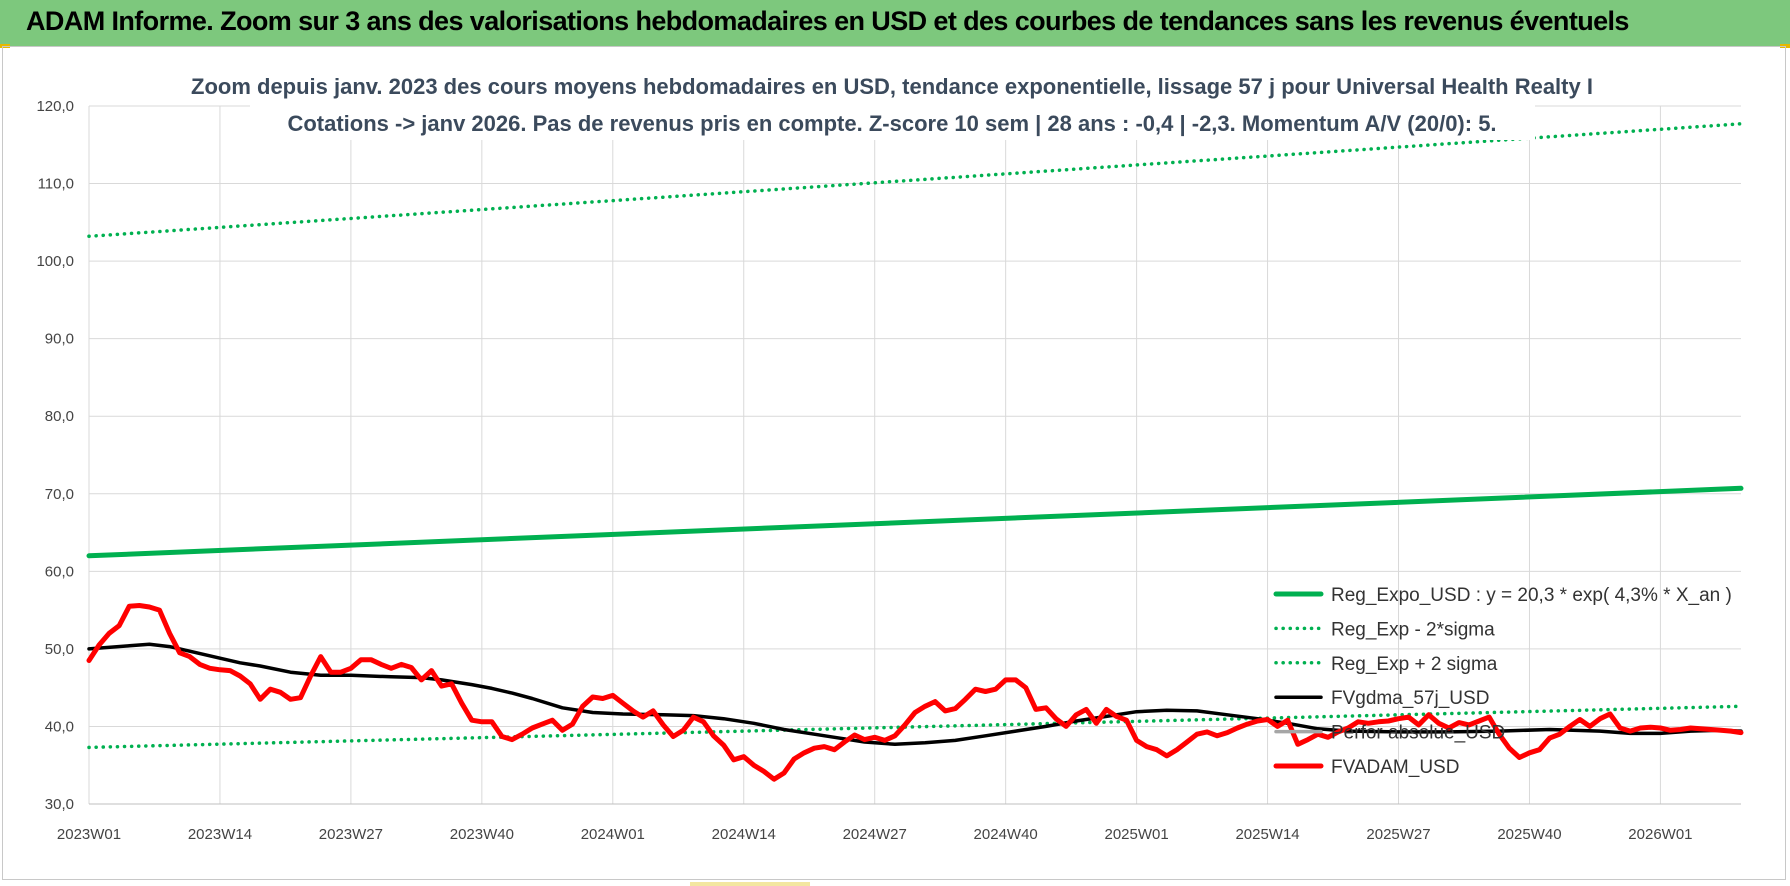  What do you see at coordinates (1006, 834) in the screenshot?
I see `x-tick-label: 2024W40` at bounding box center [1006, 834].